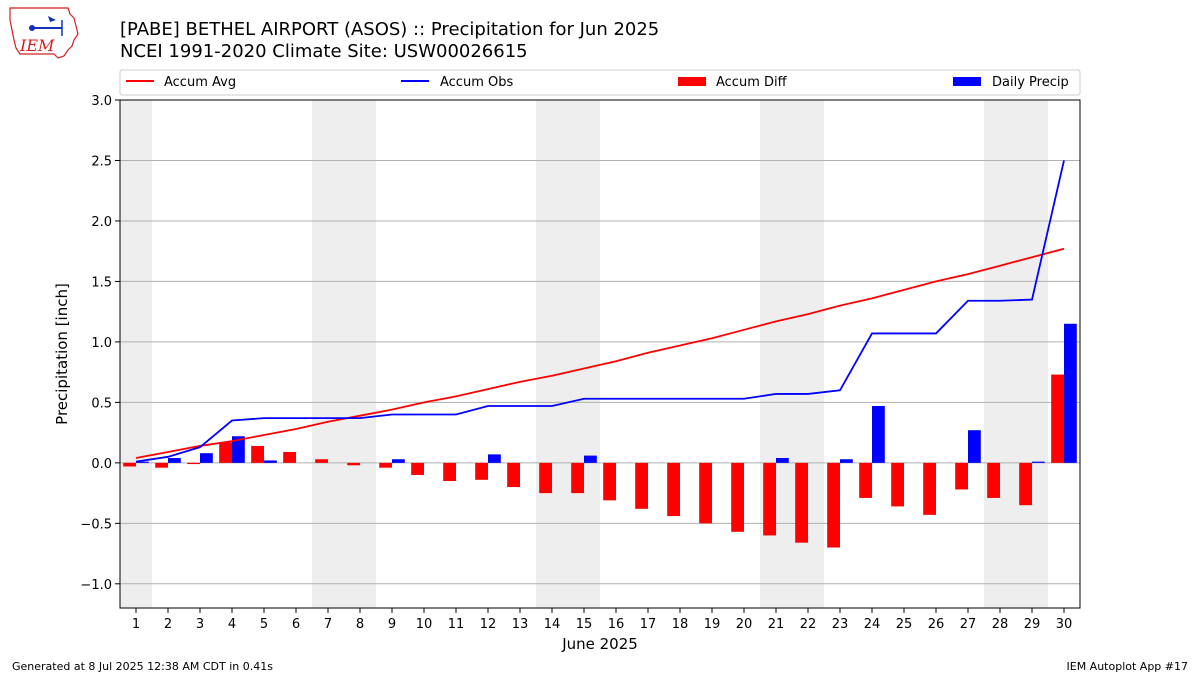 The image size is (1200, 675). I want to click on x-tick-label: 20, so click(744, 624).